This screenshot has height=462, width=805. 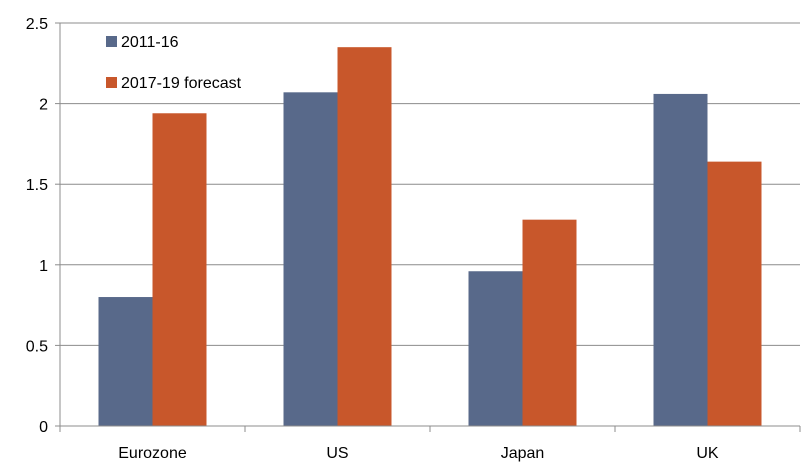 What do you see at coordinates (430, 443) in the screenshot?
I see `x-axis: Eurozone US Japan UK` at bounding box center [430, 443].